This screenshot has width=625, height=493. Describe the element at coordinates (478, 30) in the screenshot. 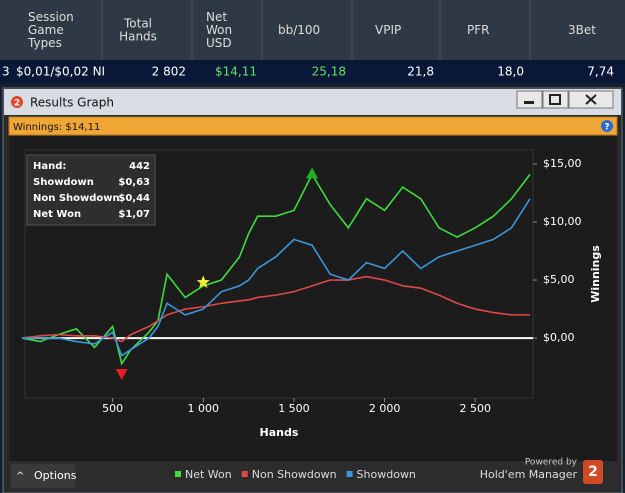

I see `column-header: PFR` at that location.